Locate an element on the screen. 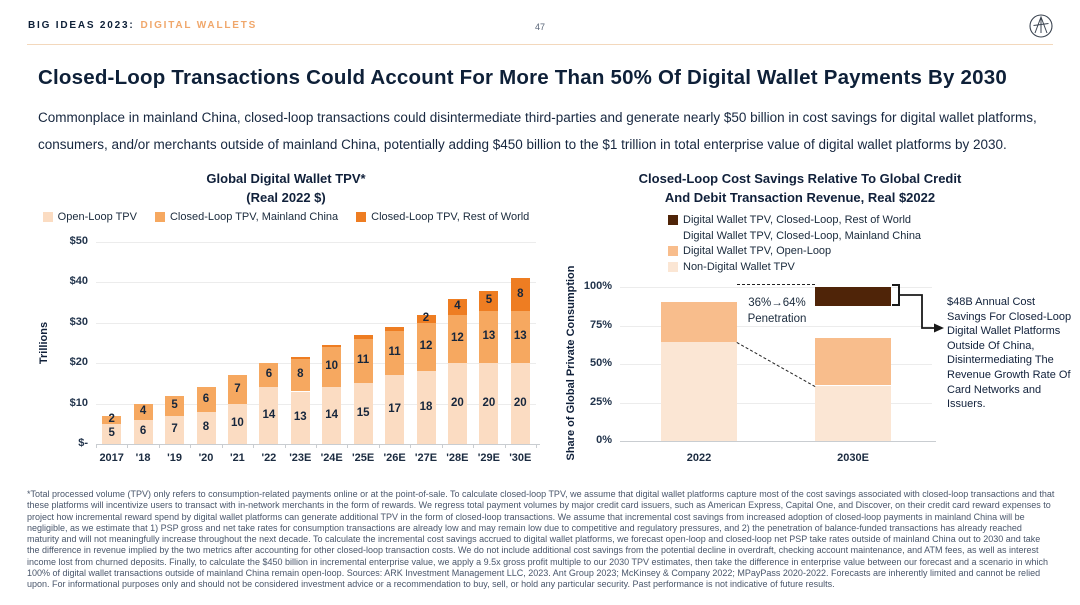 The width and height of the screenshot is (1080, 605). x-axis-label: '29E is located at coordinates (488, 458).